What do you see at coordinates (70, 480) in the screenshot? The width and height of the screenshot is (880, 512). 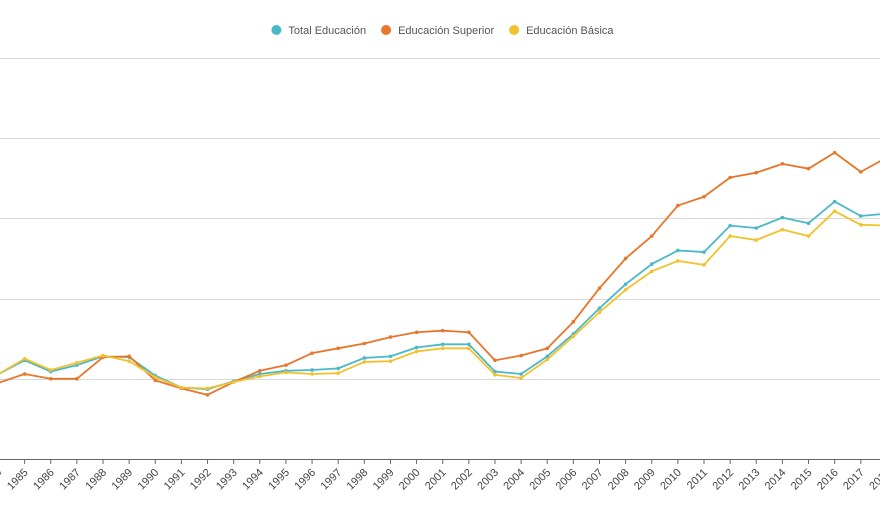 I see `x-tick-label: 1987` at bounding box center [70, 480].